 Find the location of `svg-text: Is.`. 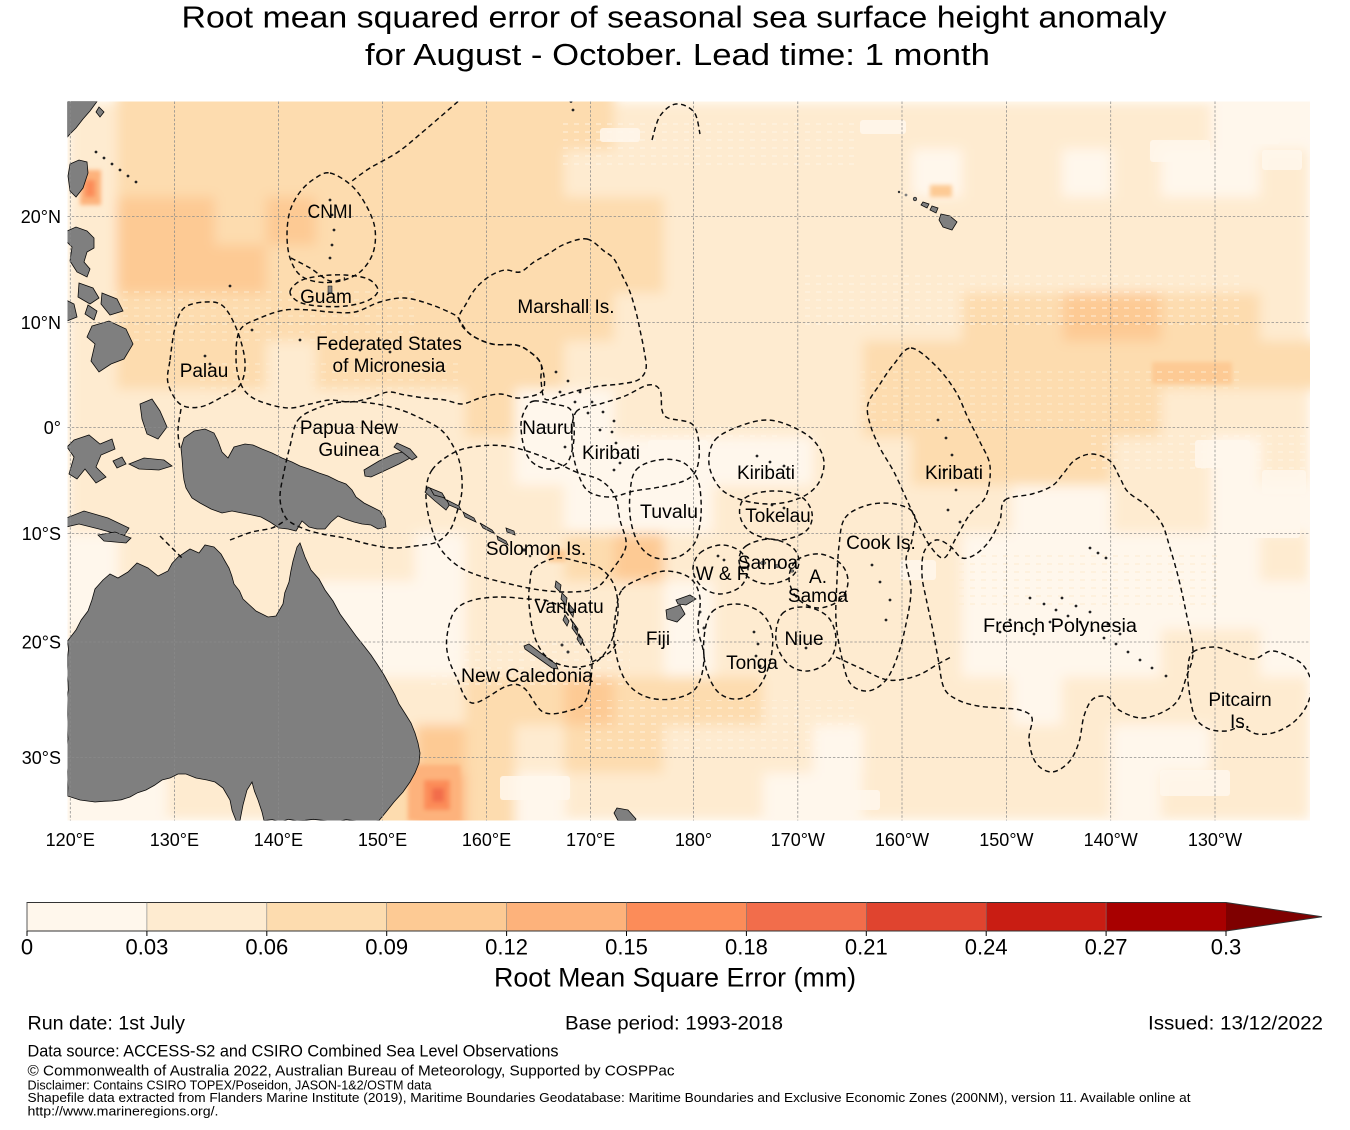

svg-text: Is. is located at coordinates (1240, 722).